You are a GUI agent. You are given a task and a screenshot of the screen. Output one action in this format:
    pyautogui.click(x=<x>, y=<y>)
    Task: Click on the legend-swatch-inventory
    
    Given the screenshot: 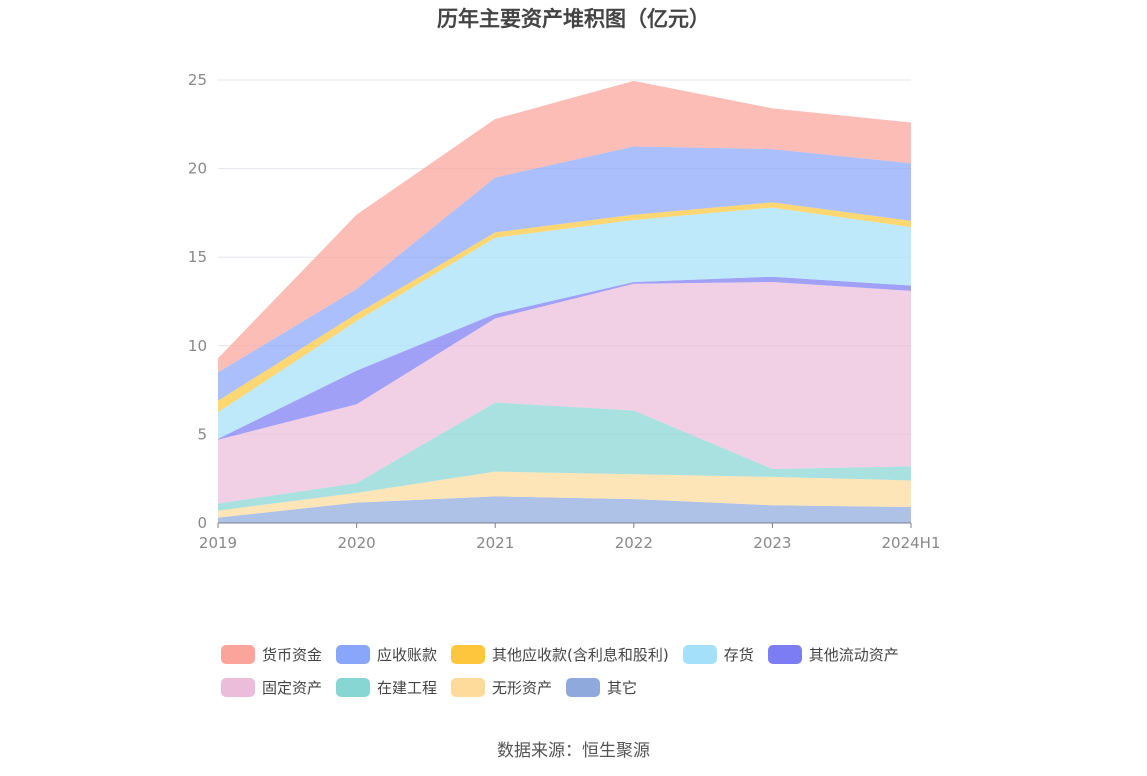 What is the action you would take?
    pyautogui.click(x=699, y=654)
    